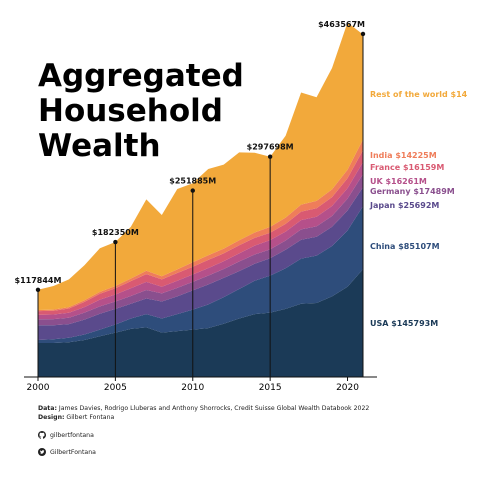 The height and width of the screenshot is (480, 480). Describe the element at coordinates (412, 191) in the screenshot. I see `label-germany: Germany $17489M` at that location.